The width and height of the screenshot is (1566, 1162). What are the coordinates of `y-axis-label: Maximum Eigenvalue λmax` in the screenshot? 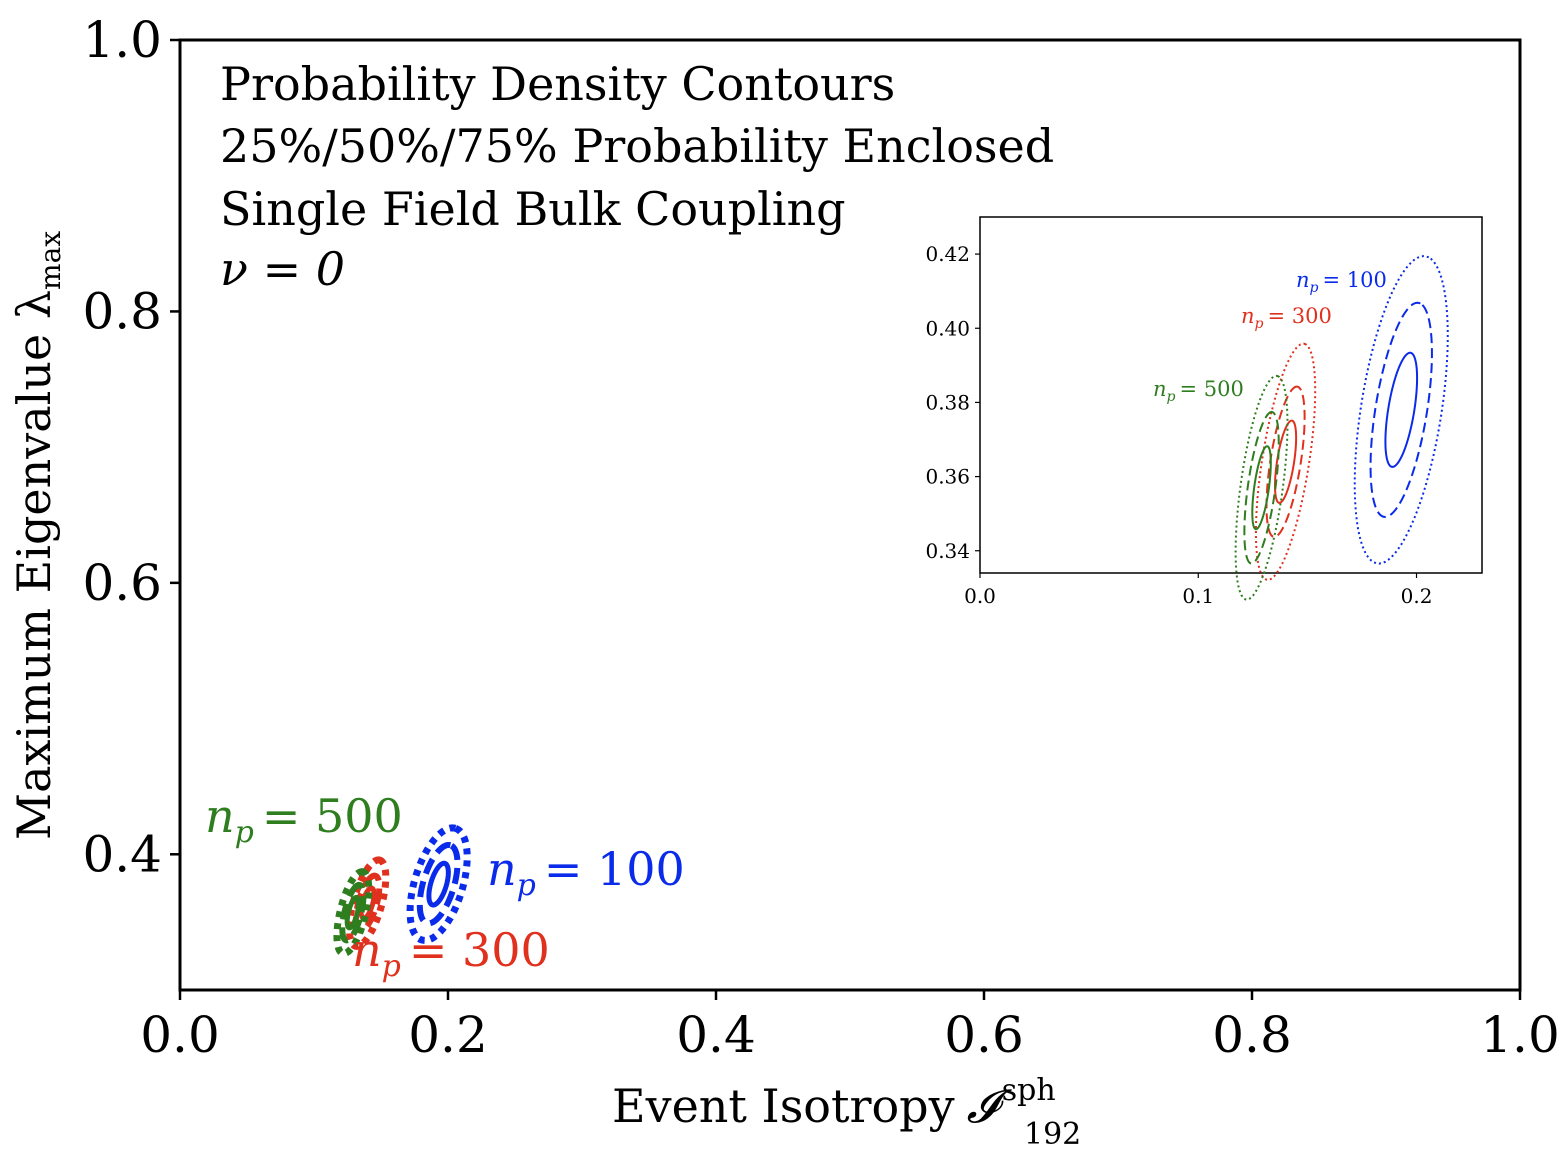 It's located at (37, 535).